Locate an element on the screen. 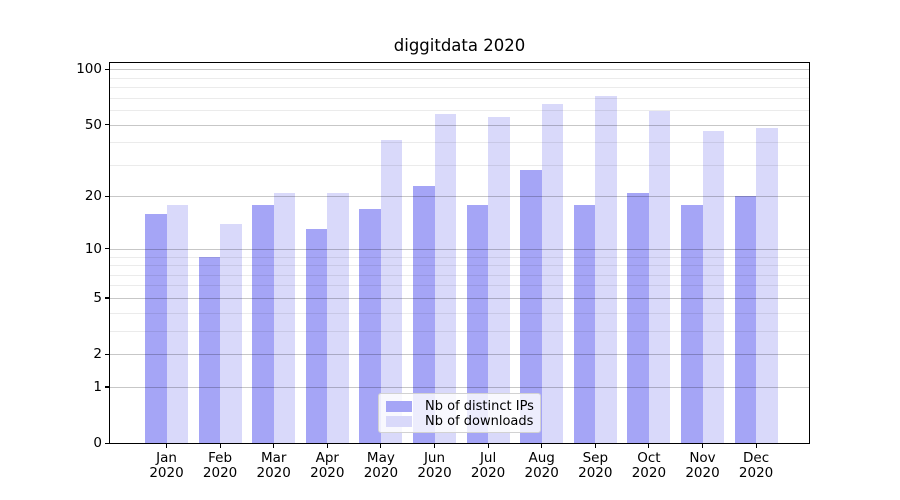 The height and width of the screenshot is (500, 900). legend-label-downloads: Nb of downloads is located at coordinates (479, 421).